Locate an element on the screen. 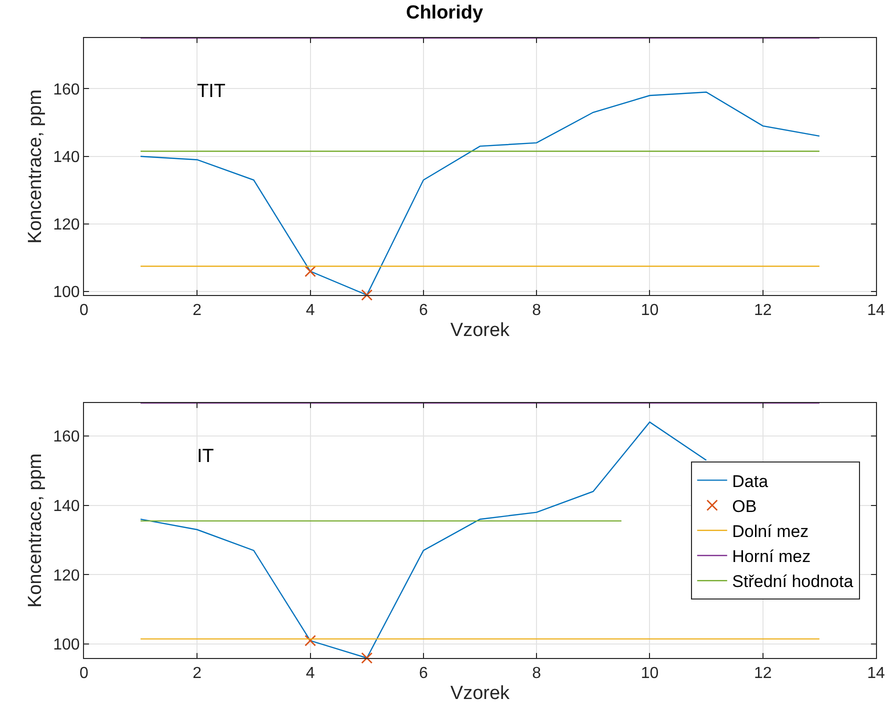 Image resolution: width=889 pixels, height=726 pixels. legend-label: OB is located at coordinates (744, 506).